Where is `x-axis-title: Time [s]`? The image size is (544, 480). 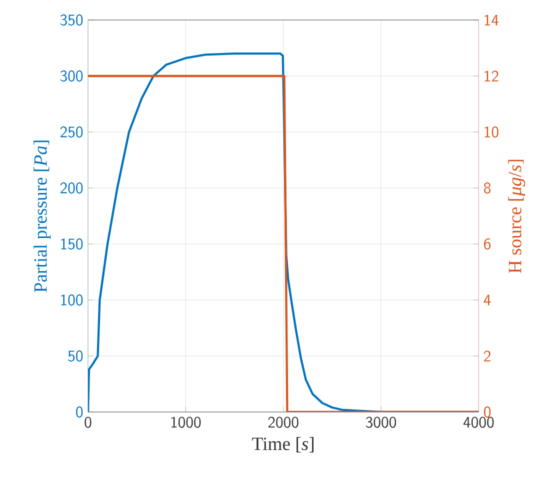 x-axis-title: Time [s] is located at coordinates (283, 444).